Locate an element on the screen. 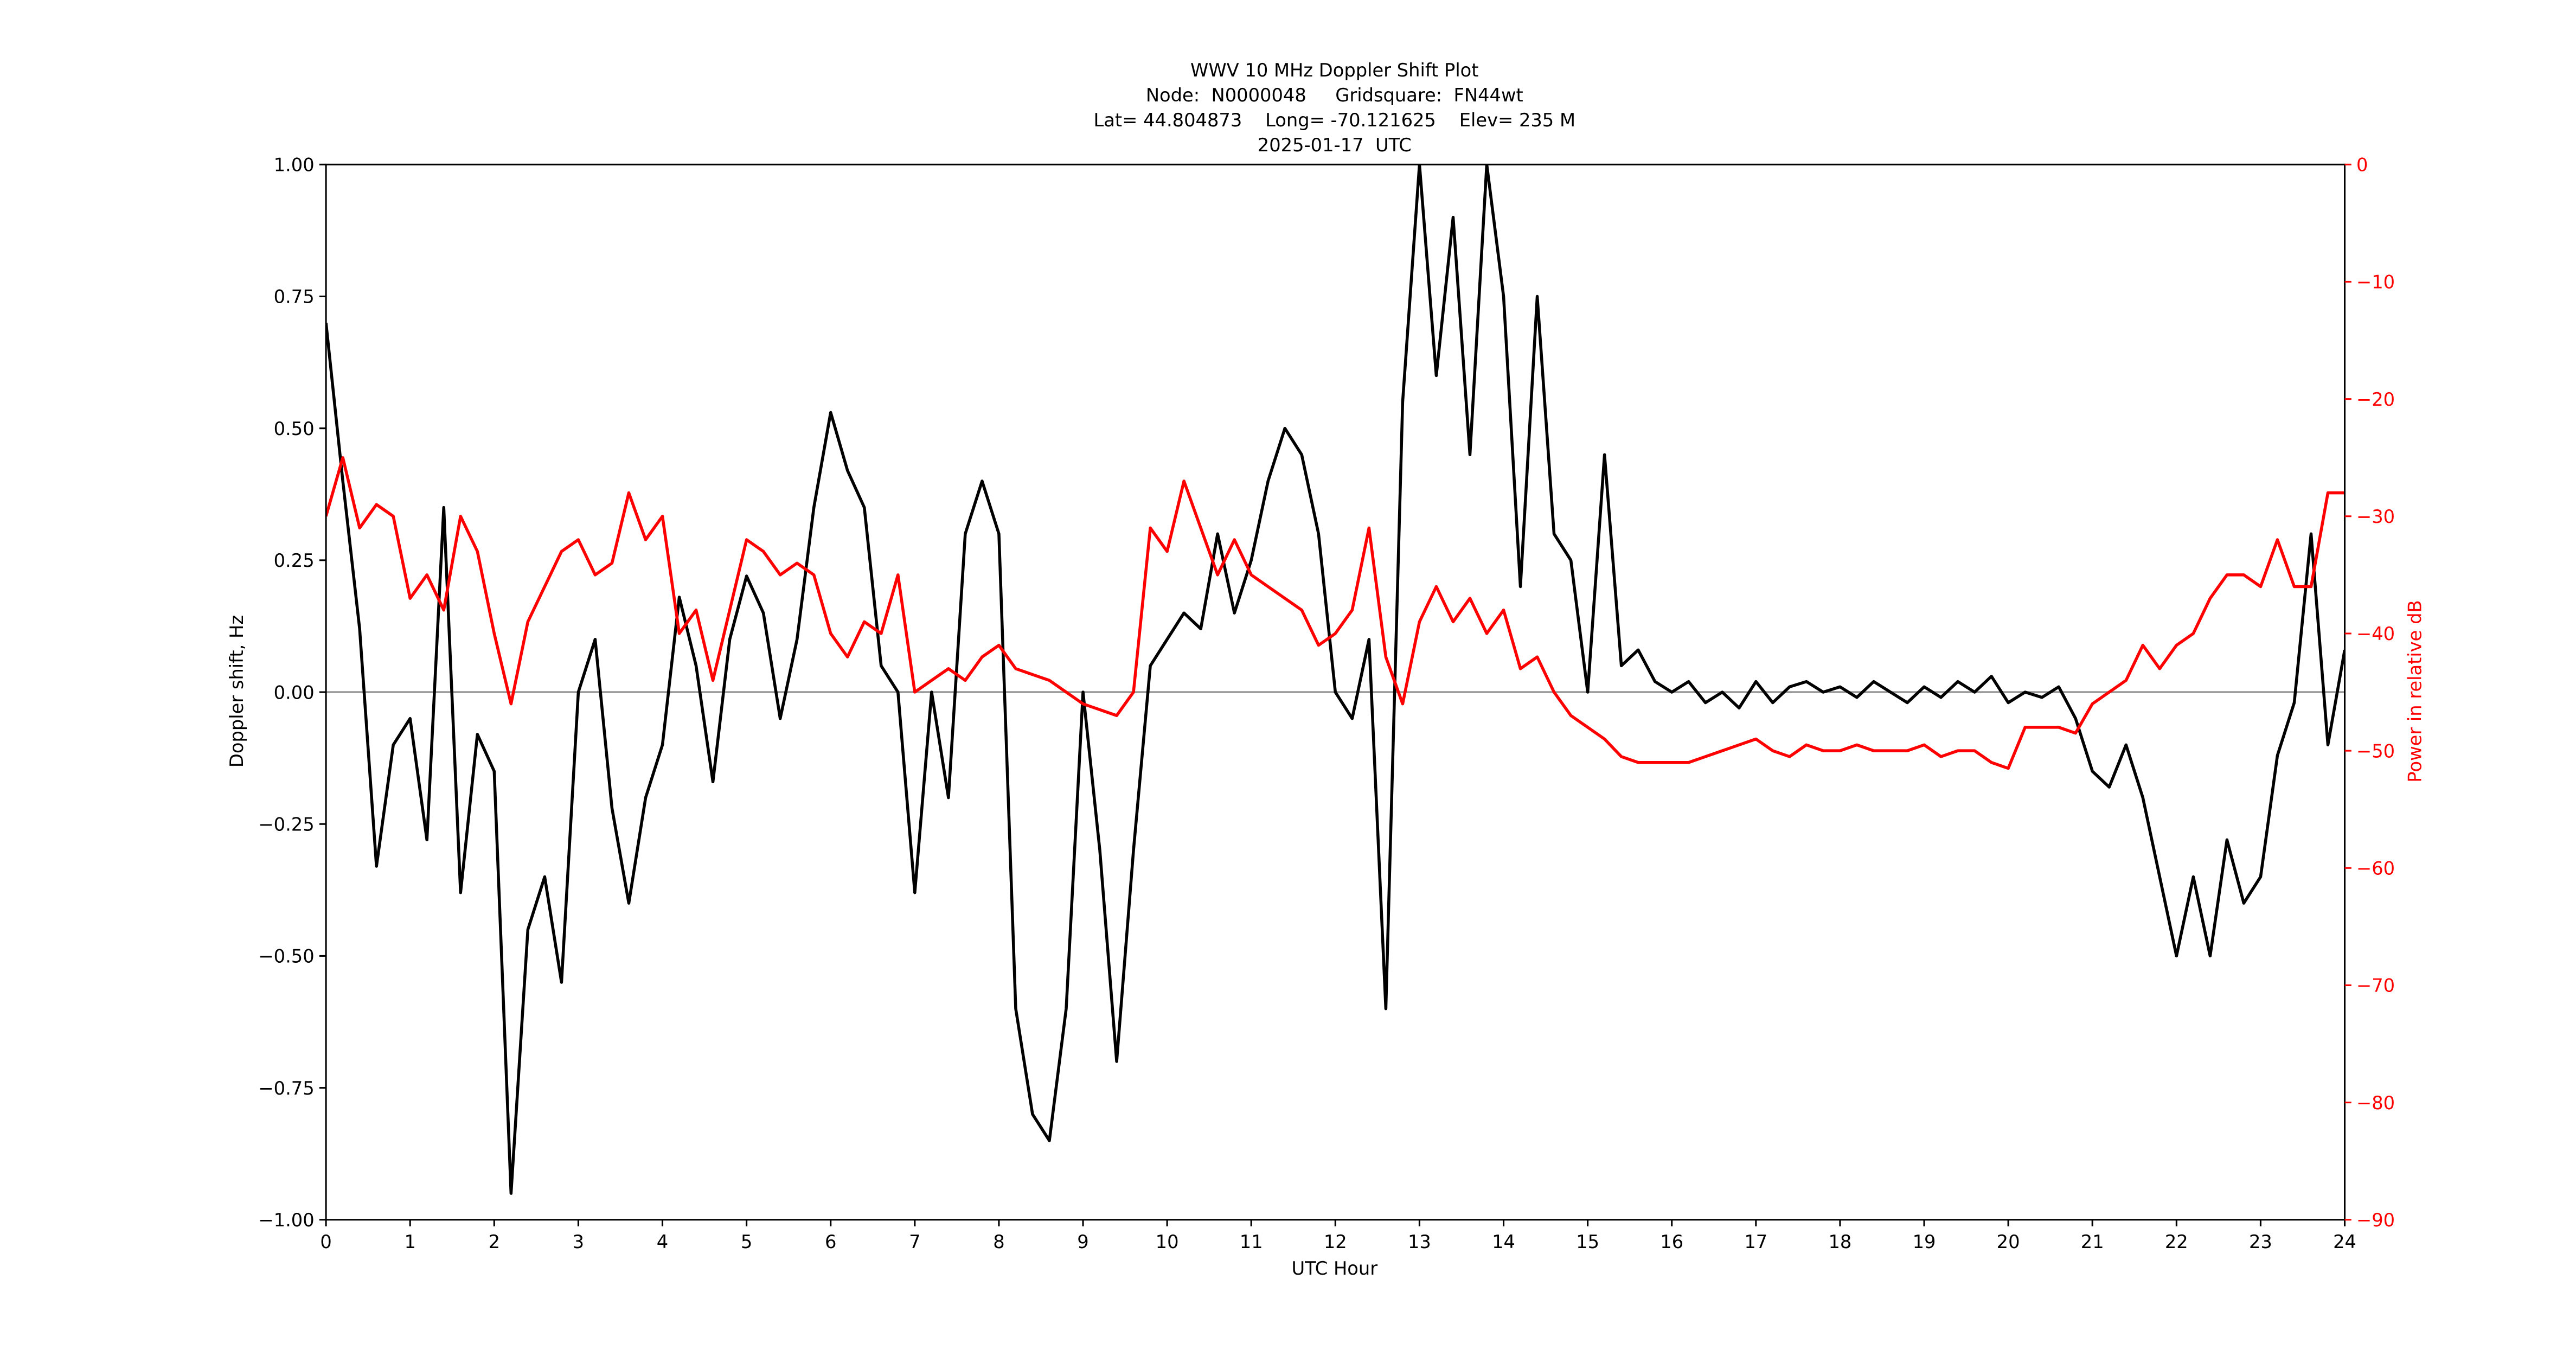 This screenshot has width=2576, height=1356. y2-tick-label: −10 is located at coordinates (2375, 282).